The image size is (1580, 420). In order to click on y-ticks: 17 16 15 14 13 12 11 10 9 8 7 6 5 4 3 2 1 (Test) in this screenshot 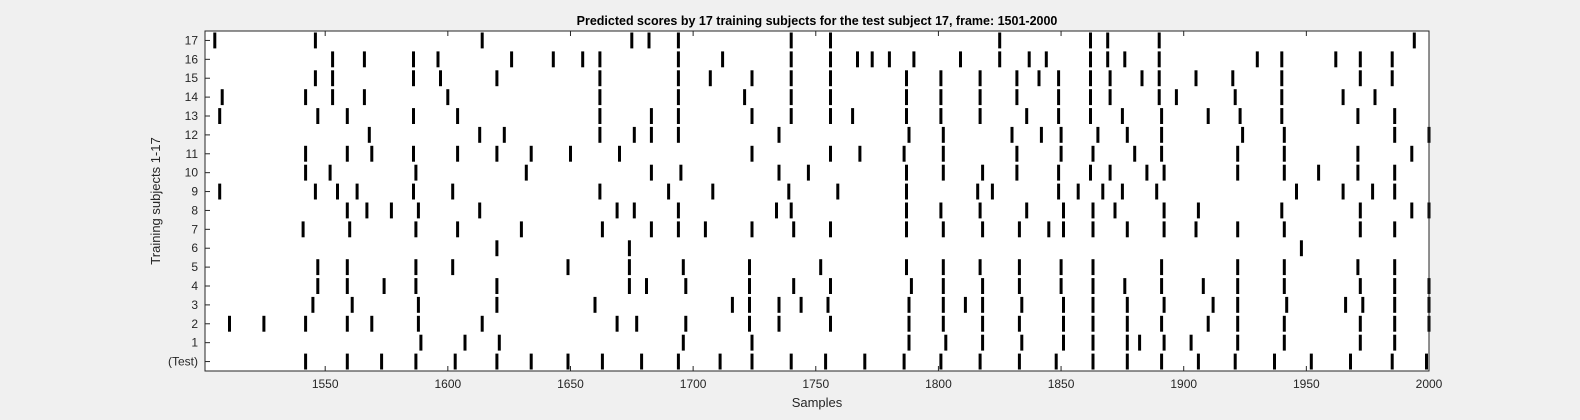, I will do `click(189, 201)`.